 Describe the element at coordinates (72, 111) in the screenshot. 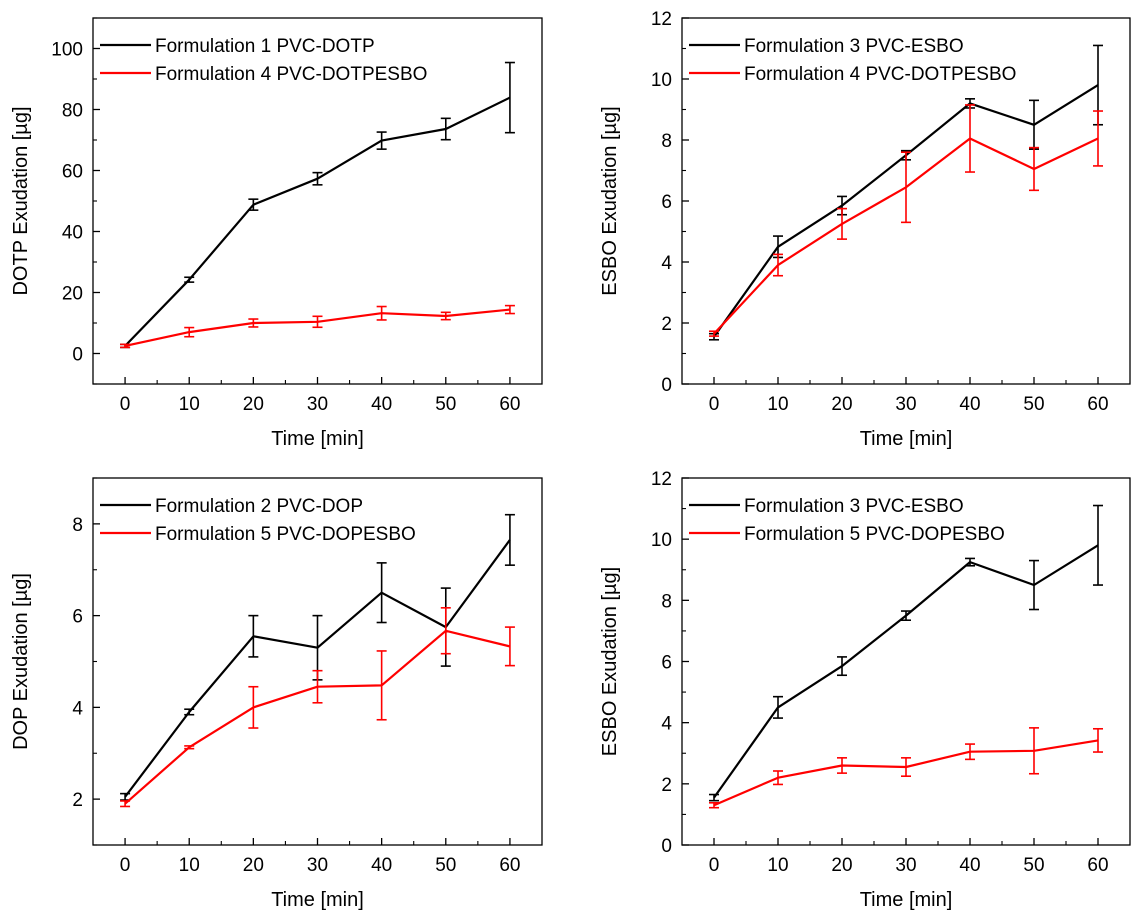

I see `y-tick-label: 80` at that location.